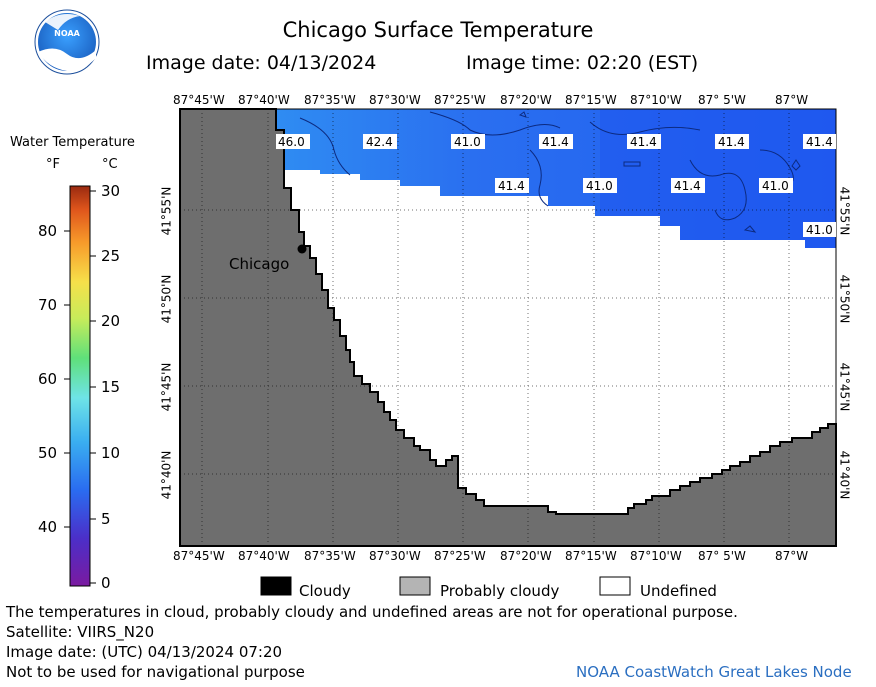 This screenshot has height=687, width=876. Describe the element at coordinates (395, 100) in the screenshot. I see `lon-label-top: 87°30'W` at that location.